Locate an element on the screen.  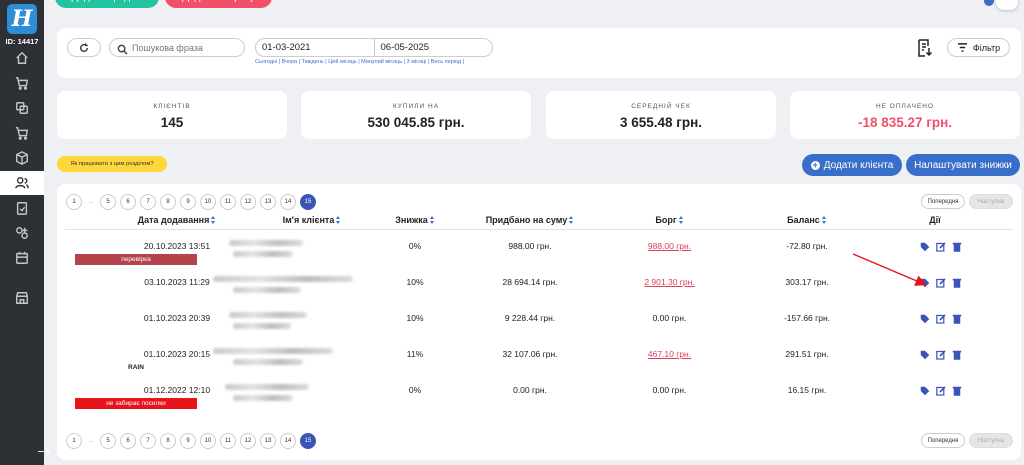
store-icon is located at coordinates (22, 298).